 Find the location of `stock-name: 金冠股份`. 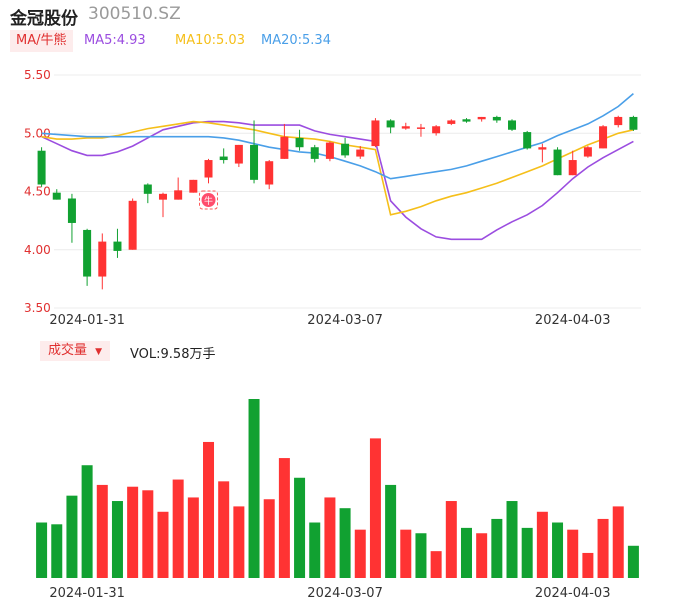

stock-name: 金冠股份 is located at coordinates (44, 19).